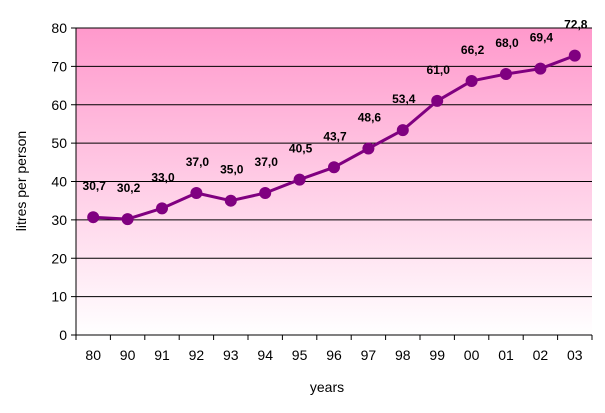  I want to click on x-tick-label: 02, so click(541, 355).